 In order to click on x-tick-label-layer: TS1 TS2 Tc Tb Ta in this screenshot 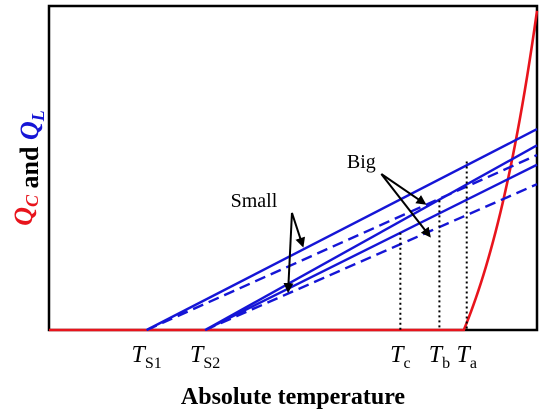, I will do `click(303, 357)`.